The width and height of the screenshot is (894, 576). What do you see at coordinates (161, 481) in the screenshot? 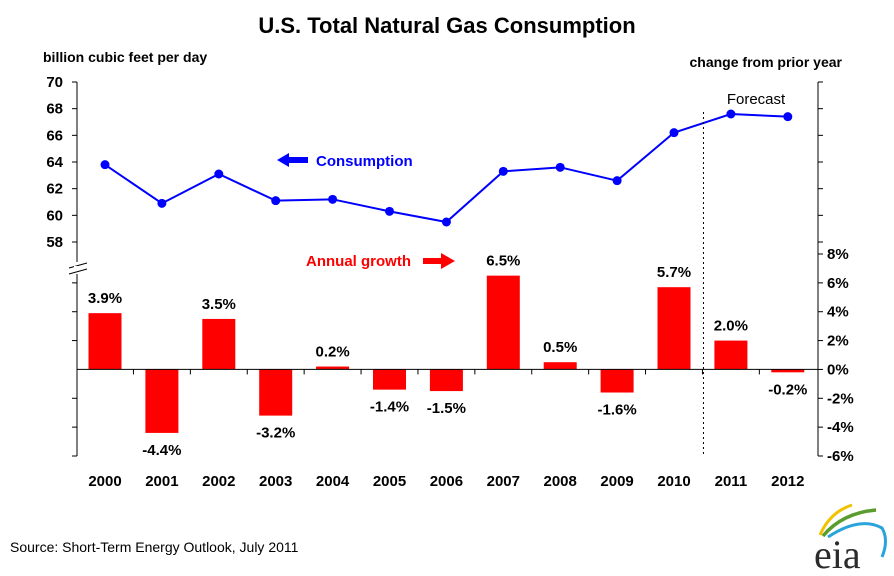
I see `x-label-2001: 2001` at bounding box center [161, 481].